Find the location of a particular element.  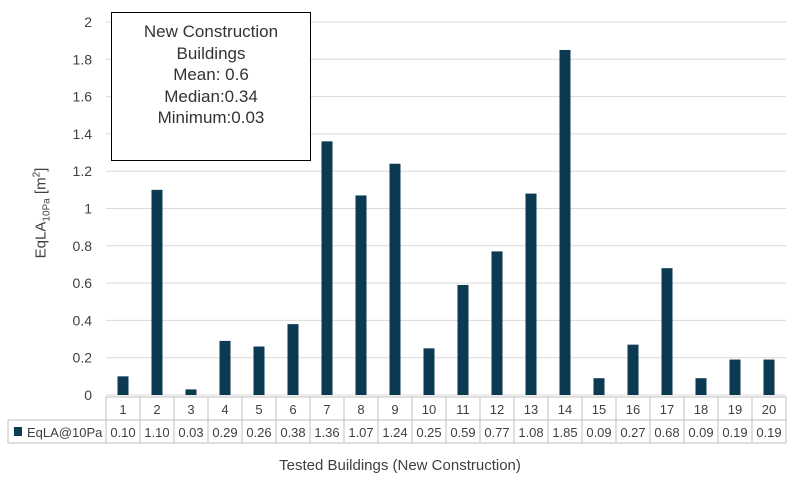

x-category-label: 8 is located at coordinates (360, 409).